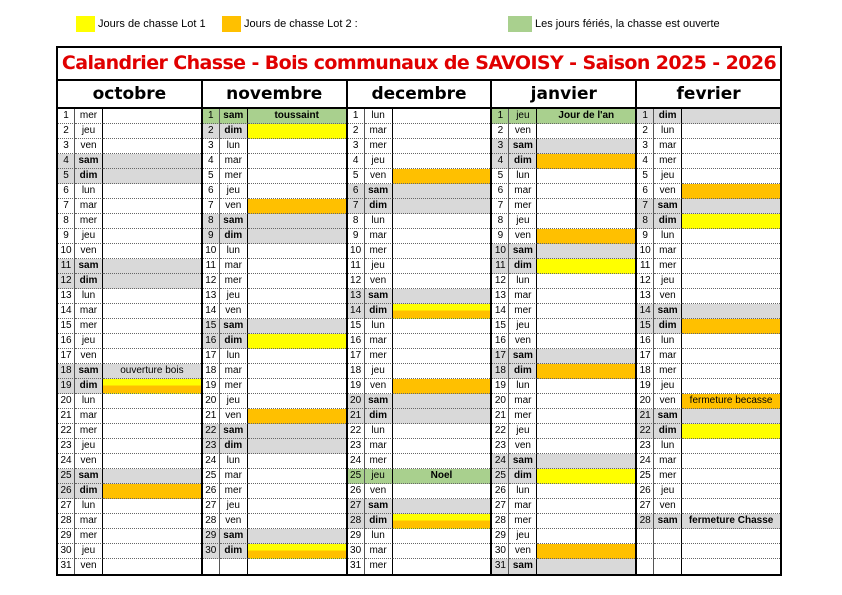  I want to click on legend-swatch-lot1, so click(85, 23).